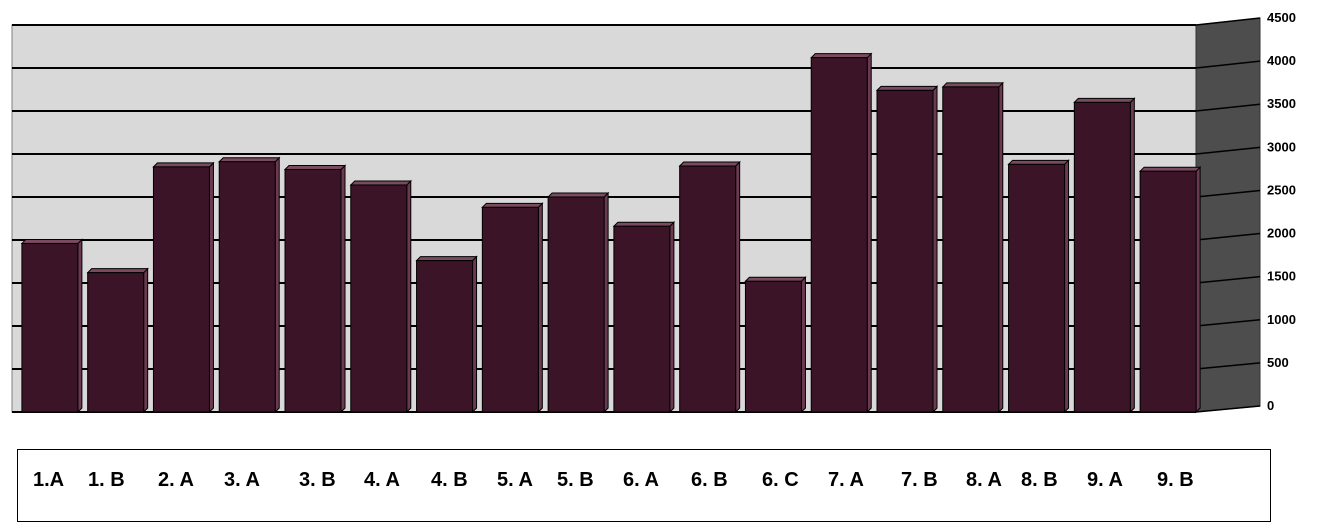 The image size is (1318, 525). What do you see at coordinates (846, 480) in the screenshot?
I see `category-label: 7. A` at bounding box center [846, 480].